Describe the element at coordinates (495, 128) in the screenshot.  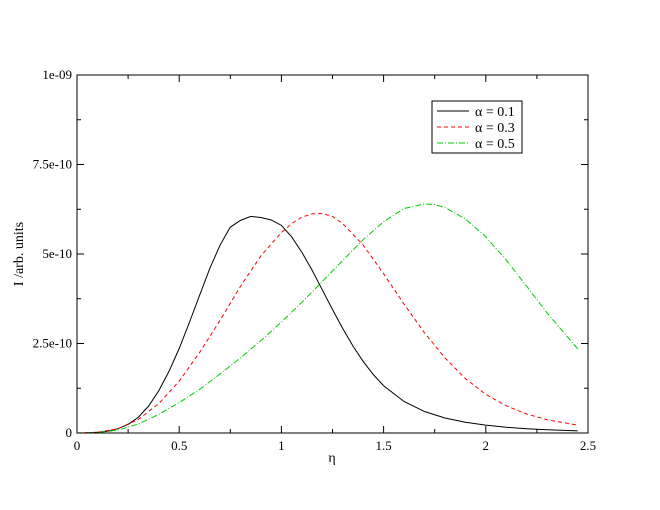
I see `legend-label-2: α = 0.3` at that location.